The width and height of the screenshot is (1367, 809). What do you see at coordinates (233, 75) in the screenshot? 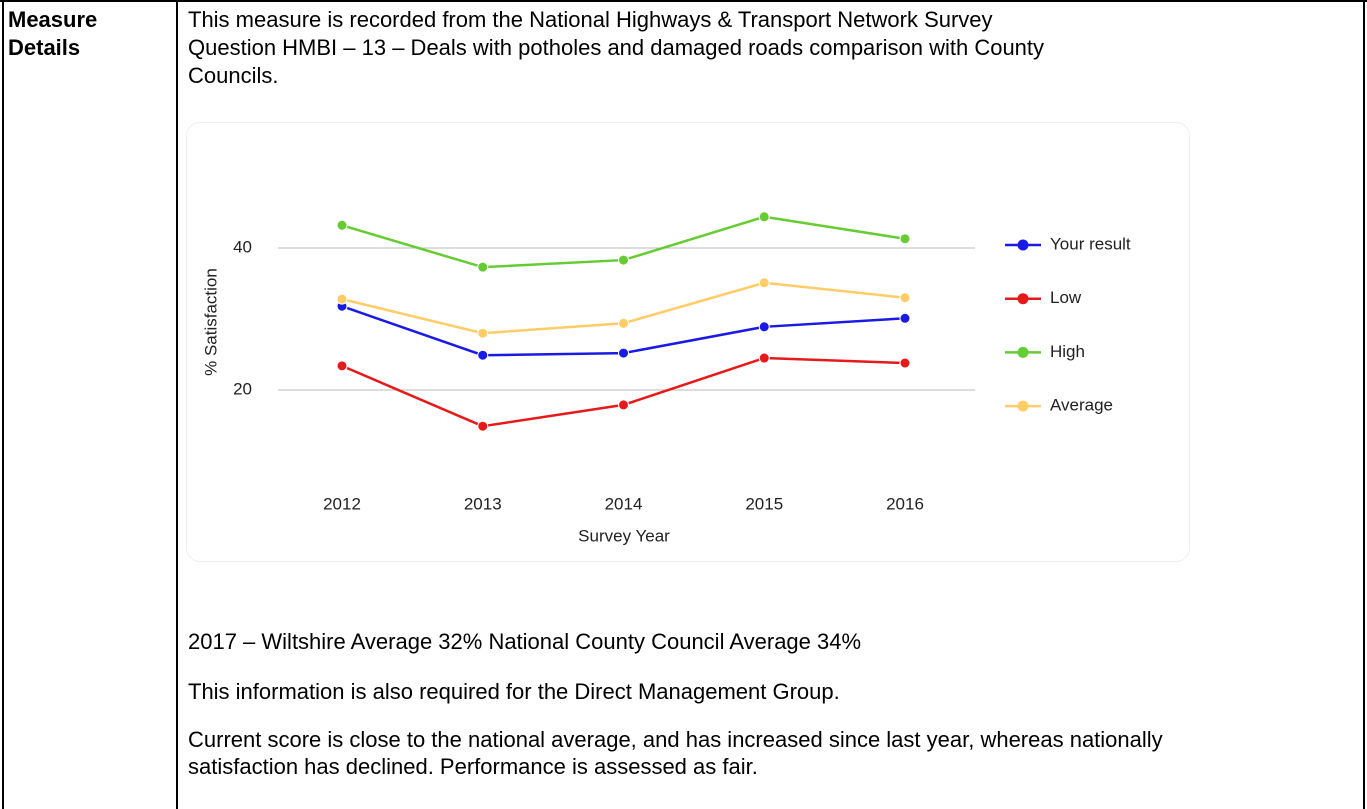
I see `intro-line: Councils.` at bounding box center [233, 75].